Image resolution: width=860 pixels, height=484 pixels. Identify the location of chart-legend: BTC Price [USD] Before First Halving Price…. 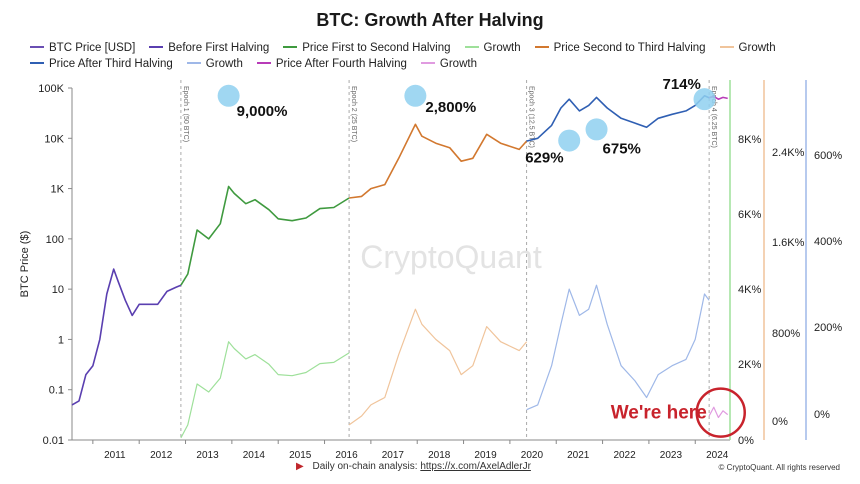
(440, 56).